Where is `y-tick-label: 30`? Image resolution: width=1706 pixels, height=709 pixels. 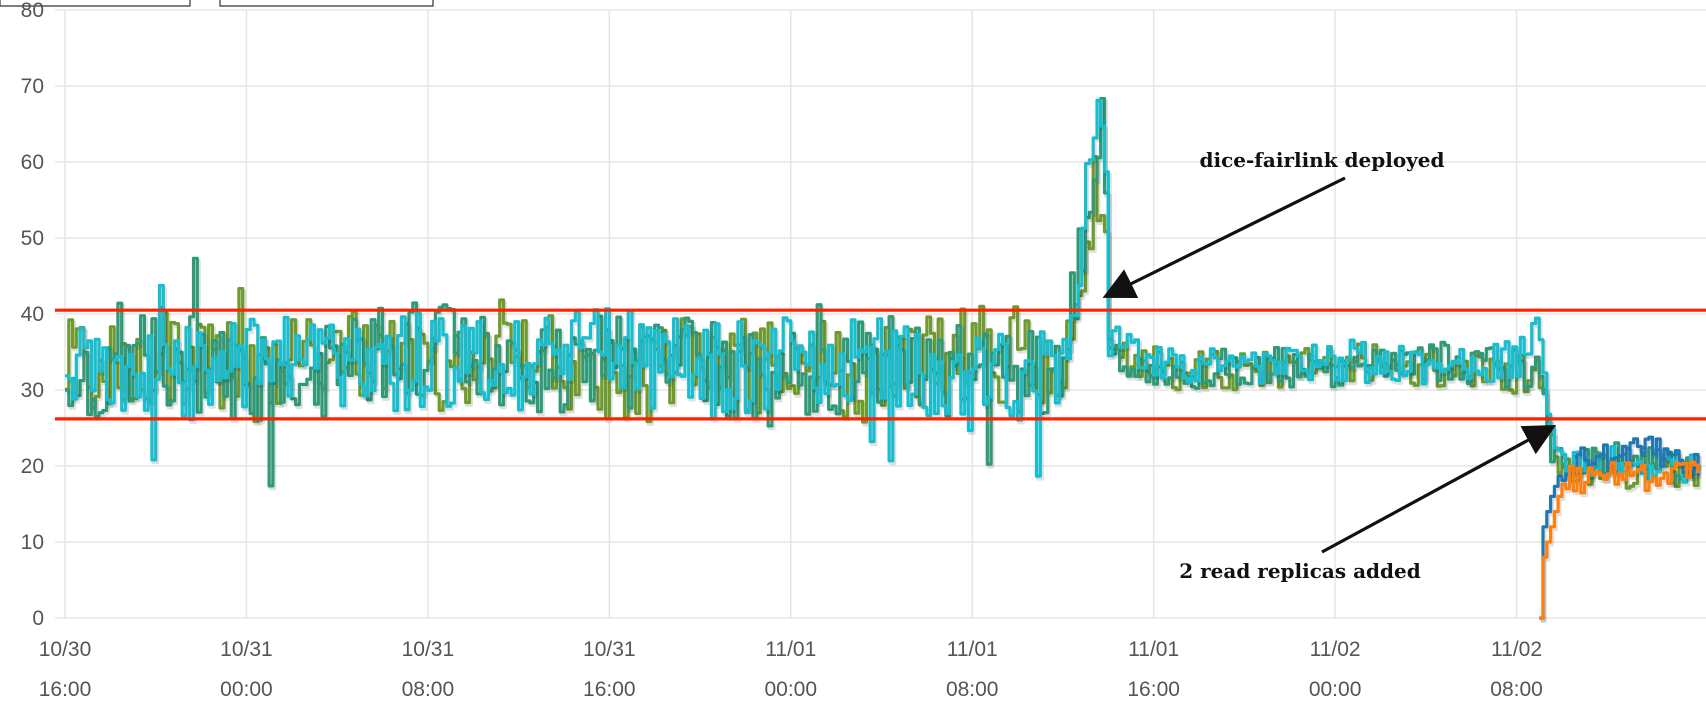 y-tick-label: 30 is located at coordinates (32, 390).